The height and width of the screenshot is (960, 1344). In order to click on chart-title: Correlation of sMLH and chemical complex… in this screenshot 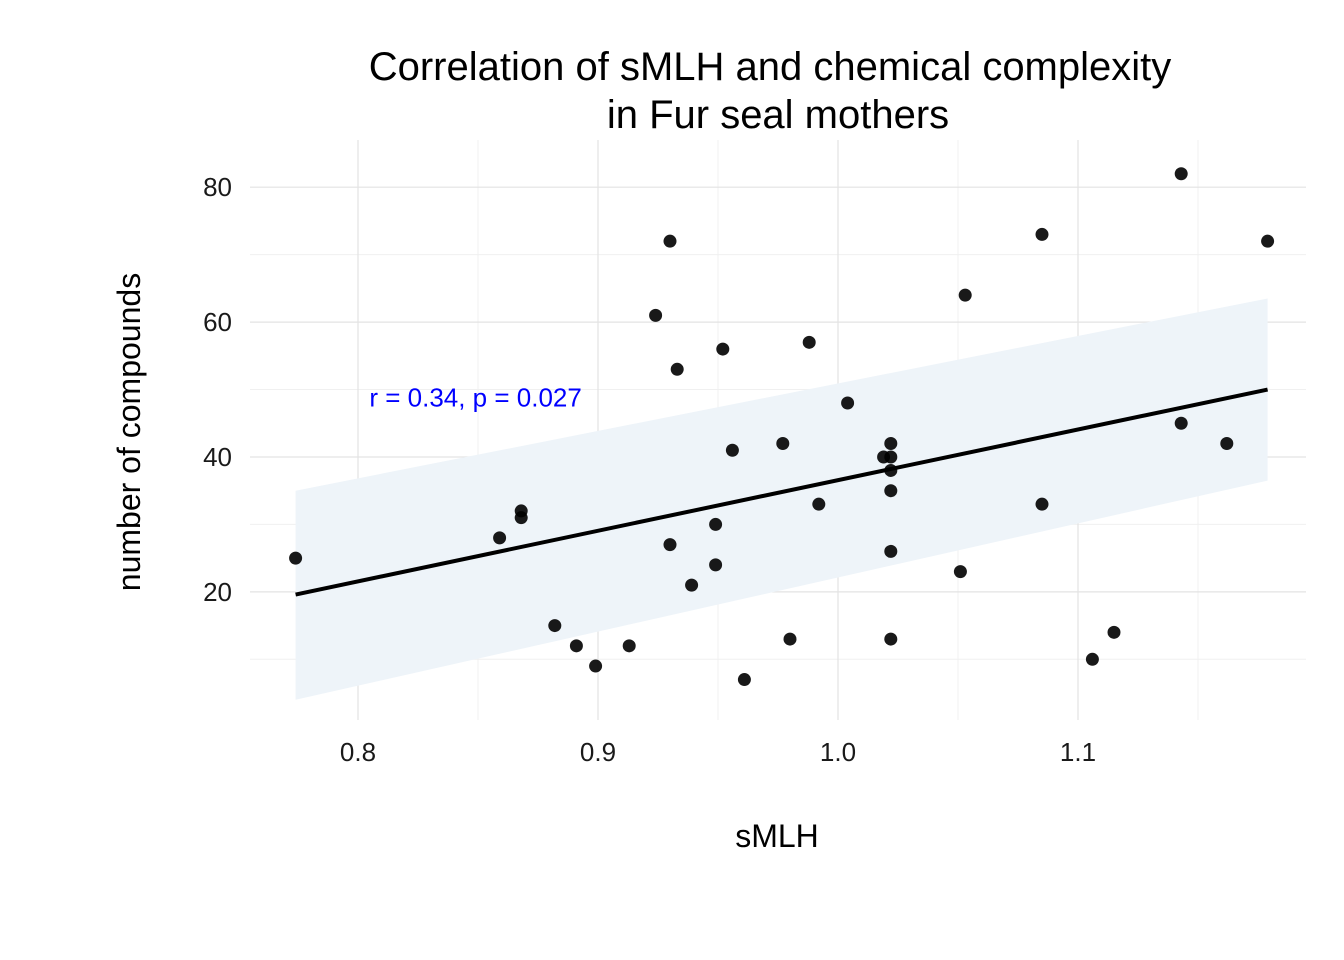, I will do `click(770, 91)`.